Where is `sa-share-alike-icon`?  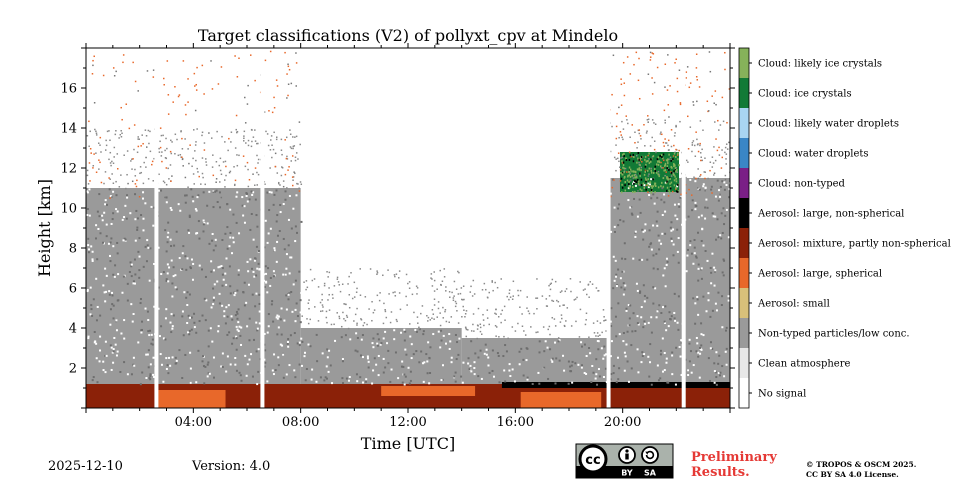
sa-share-alike-icon is located at coordinates (650, 455).